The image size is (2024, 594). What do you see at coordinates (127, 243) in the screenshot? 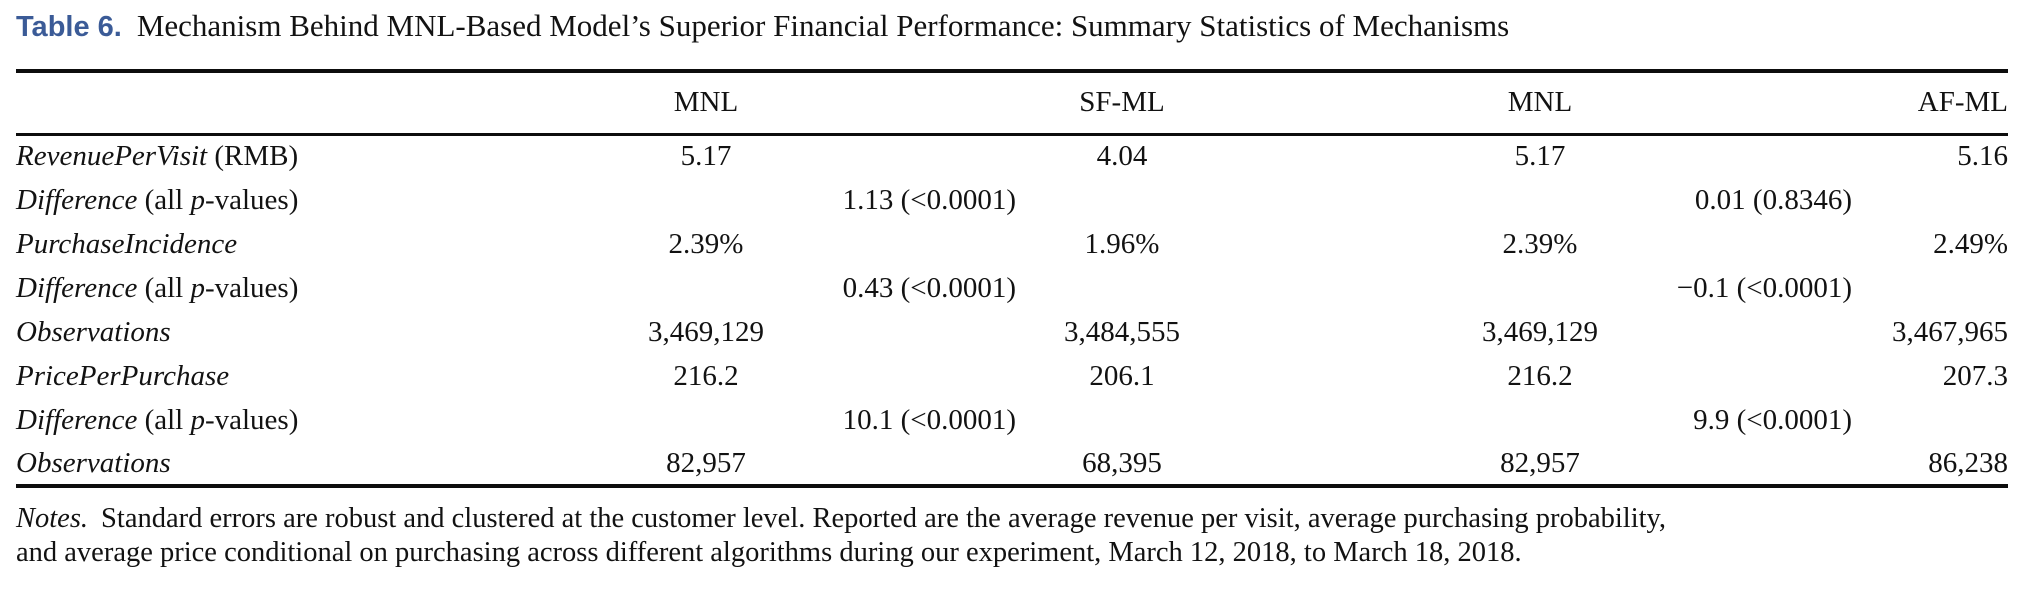
I see `row-label: PurchaseIncidence` at bounding box center [127, 243].